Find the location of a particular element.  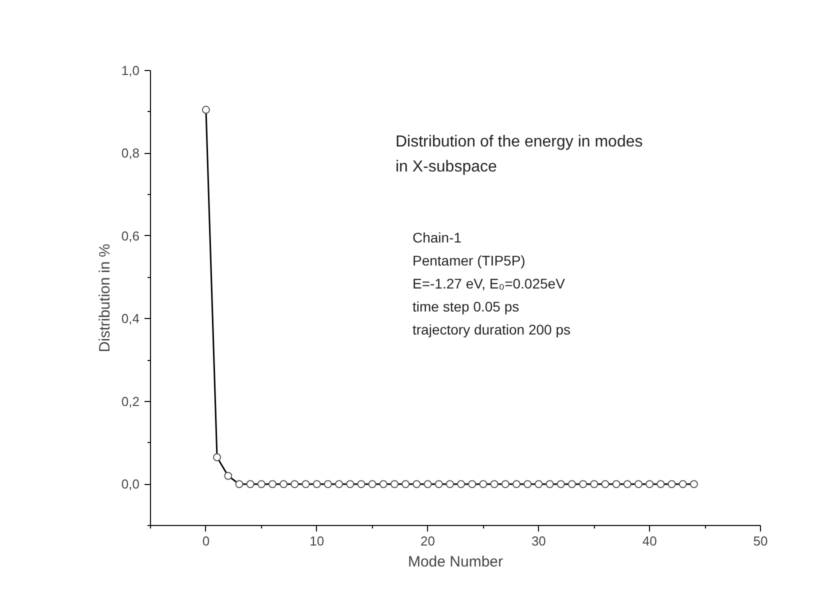

y-tick-label: 0,2 is located at coordinates (130, 401).